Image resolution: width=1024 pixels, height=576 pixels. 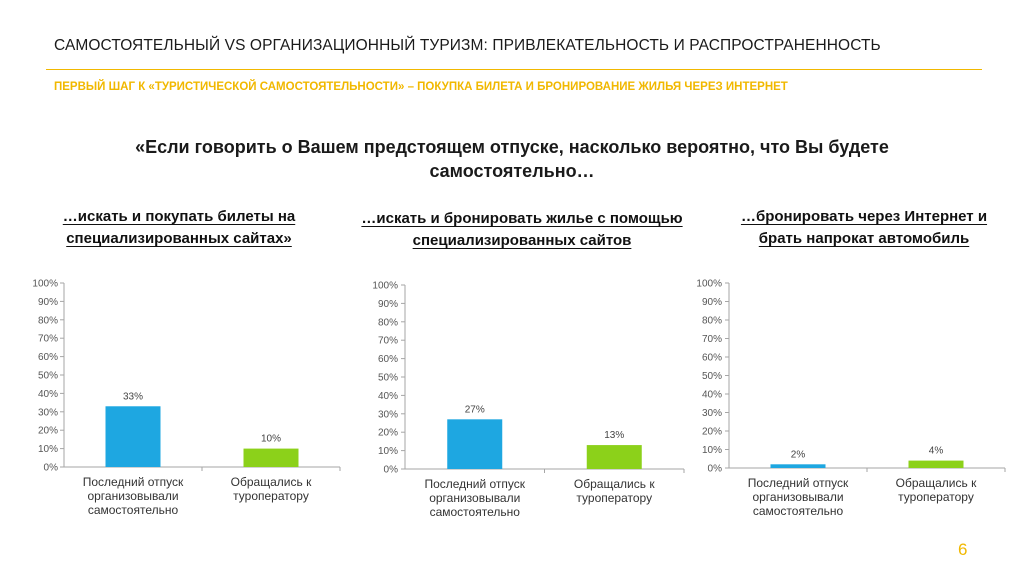 What do you see at coordinates (475, 409) in the screenshot?
I see `data-label: 27%` at bounding box center [475, 409].